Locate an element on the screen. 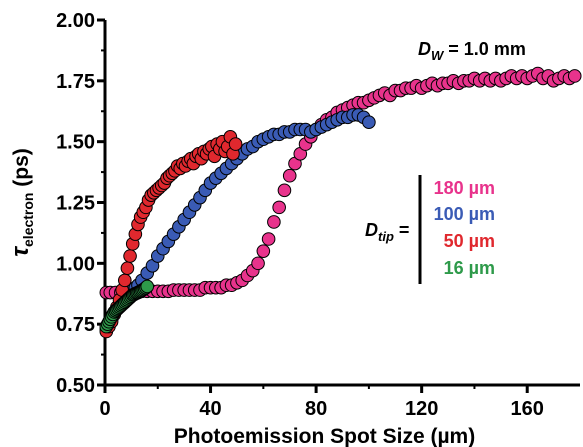  x-tick-label: 160 is located at coordinates (527, 409).